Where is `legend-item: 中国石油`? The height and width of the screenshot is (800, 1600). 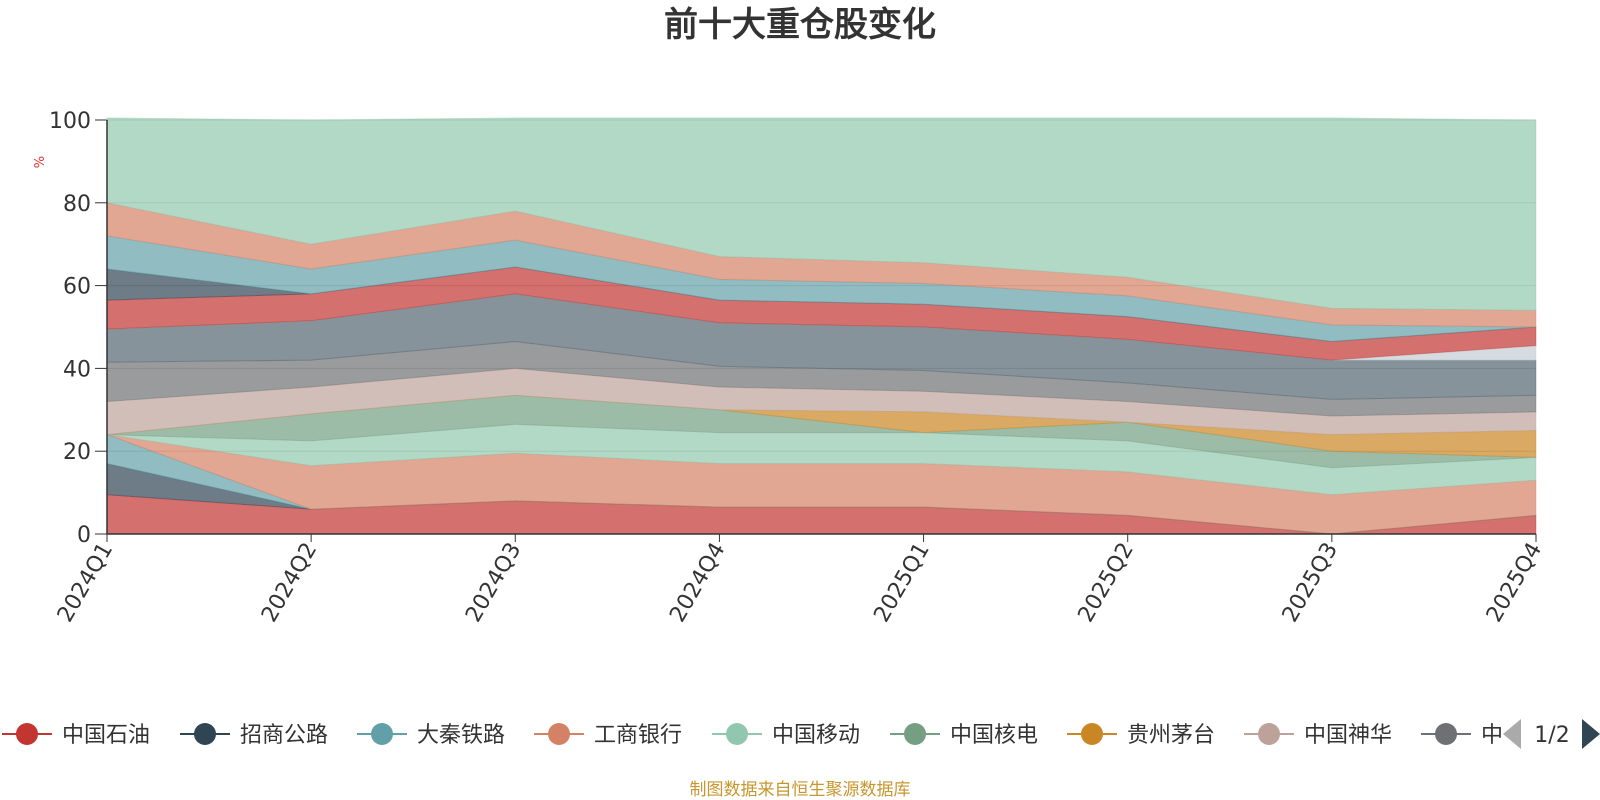
legend-item: 中国石油 is located at coordinates (76, 735).